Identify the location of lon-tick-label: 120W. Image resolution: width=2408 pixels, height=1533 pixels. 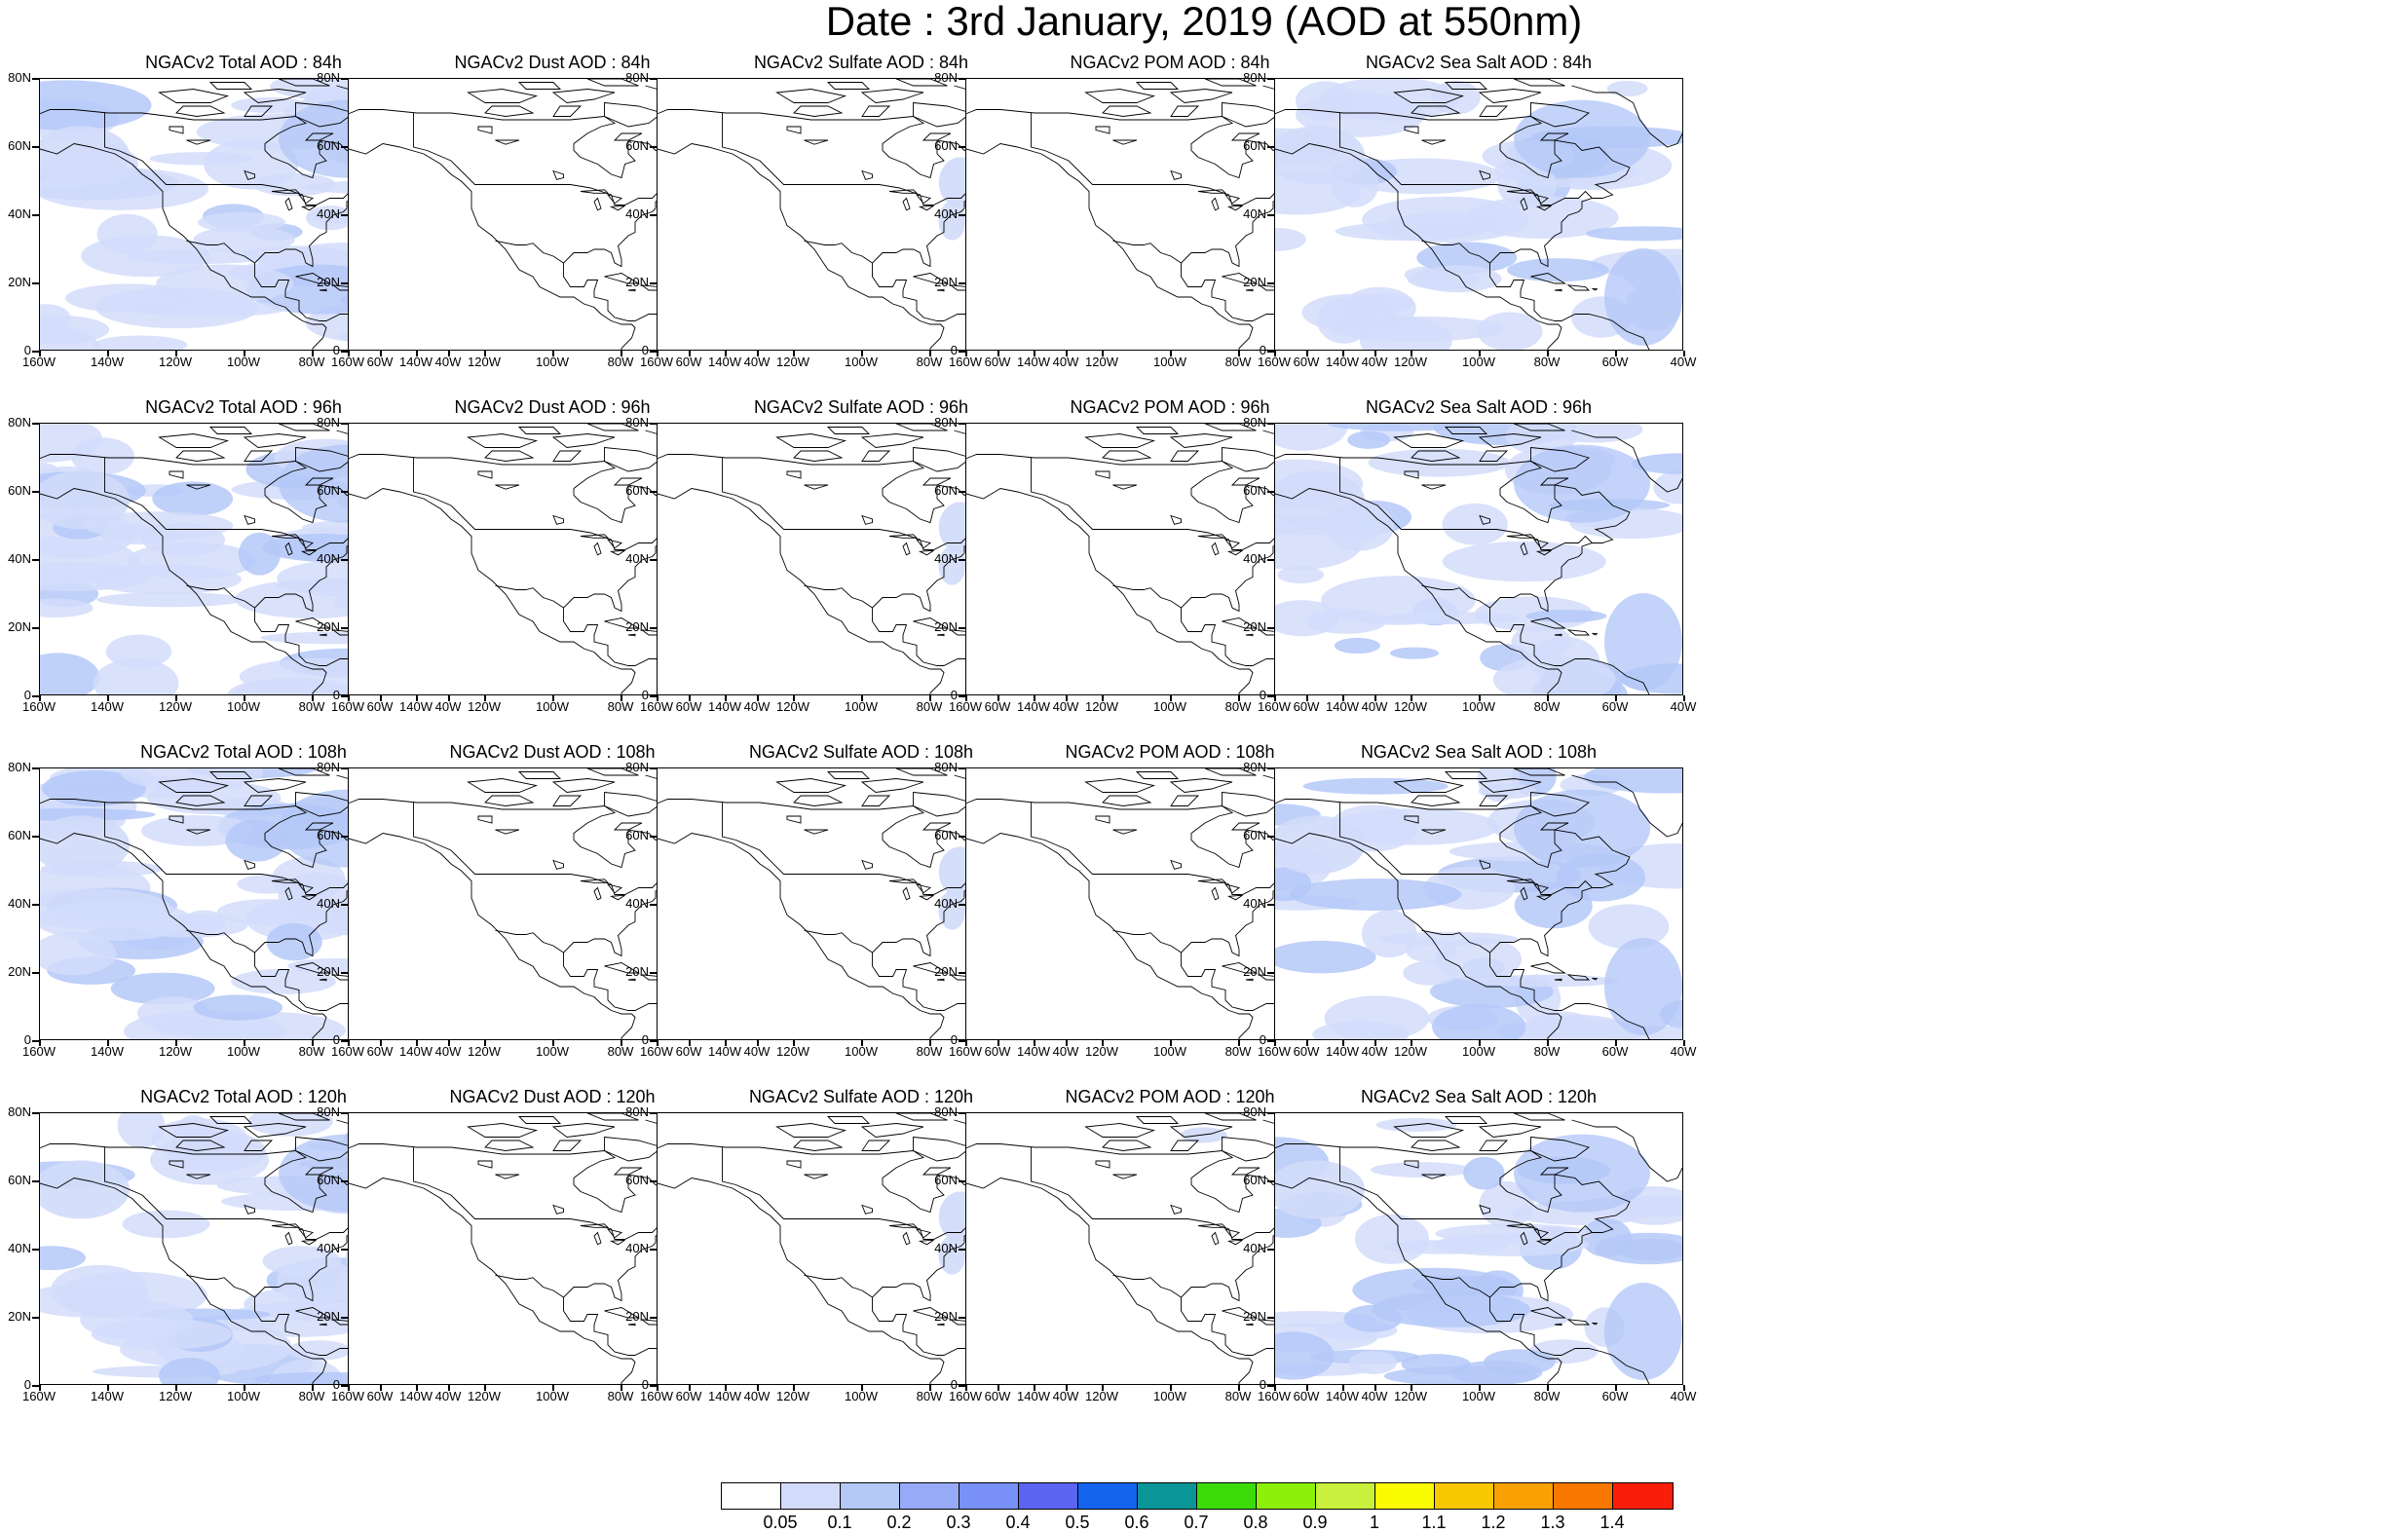
(484, 1051).